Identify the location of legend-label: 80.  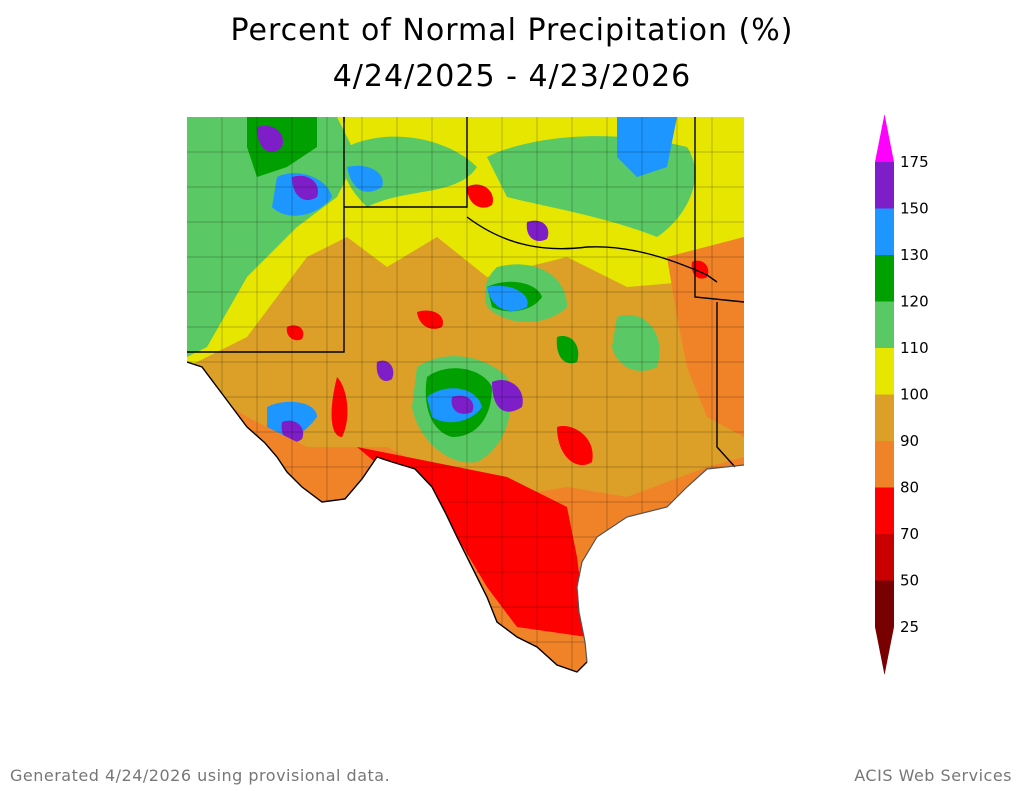
(909, 488).